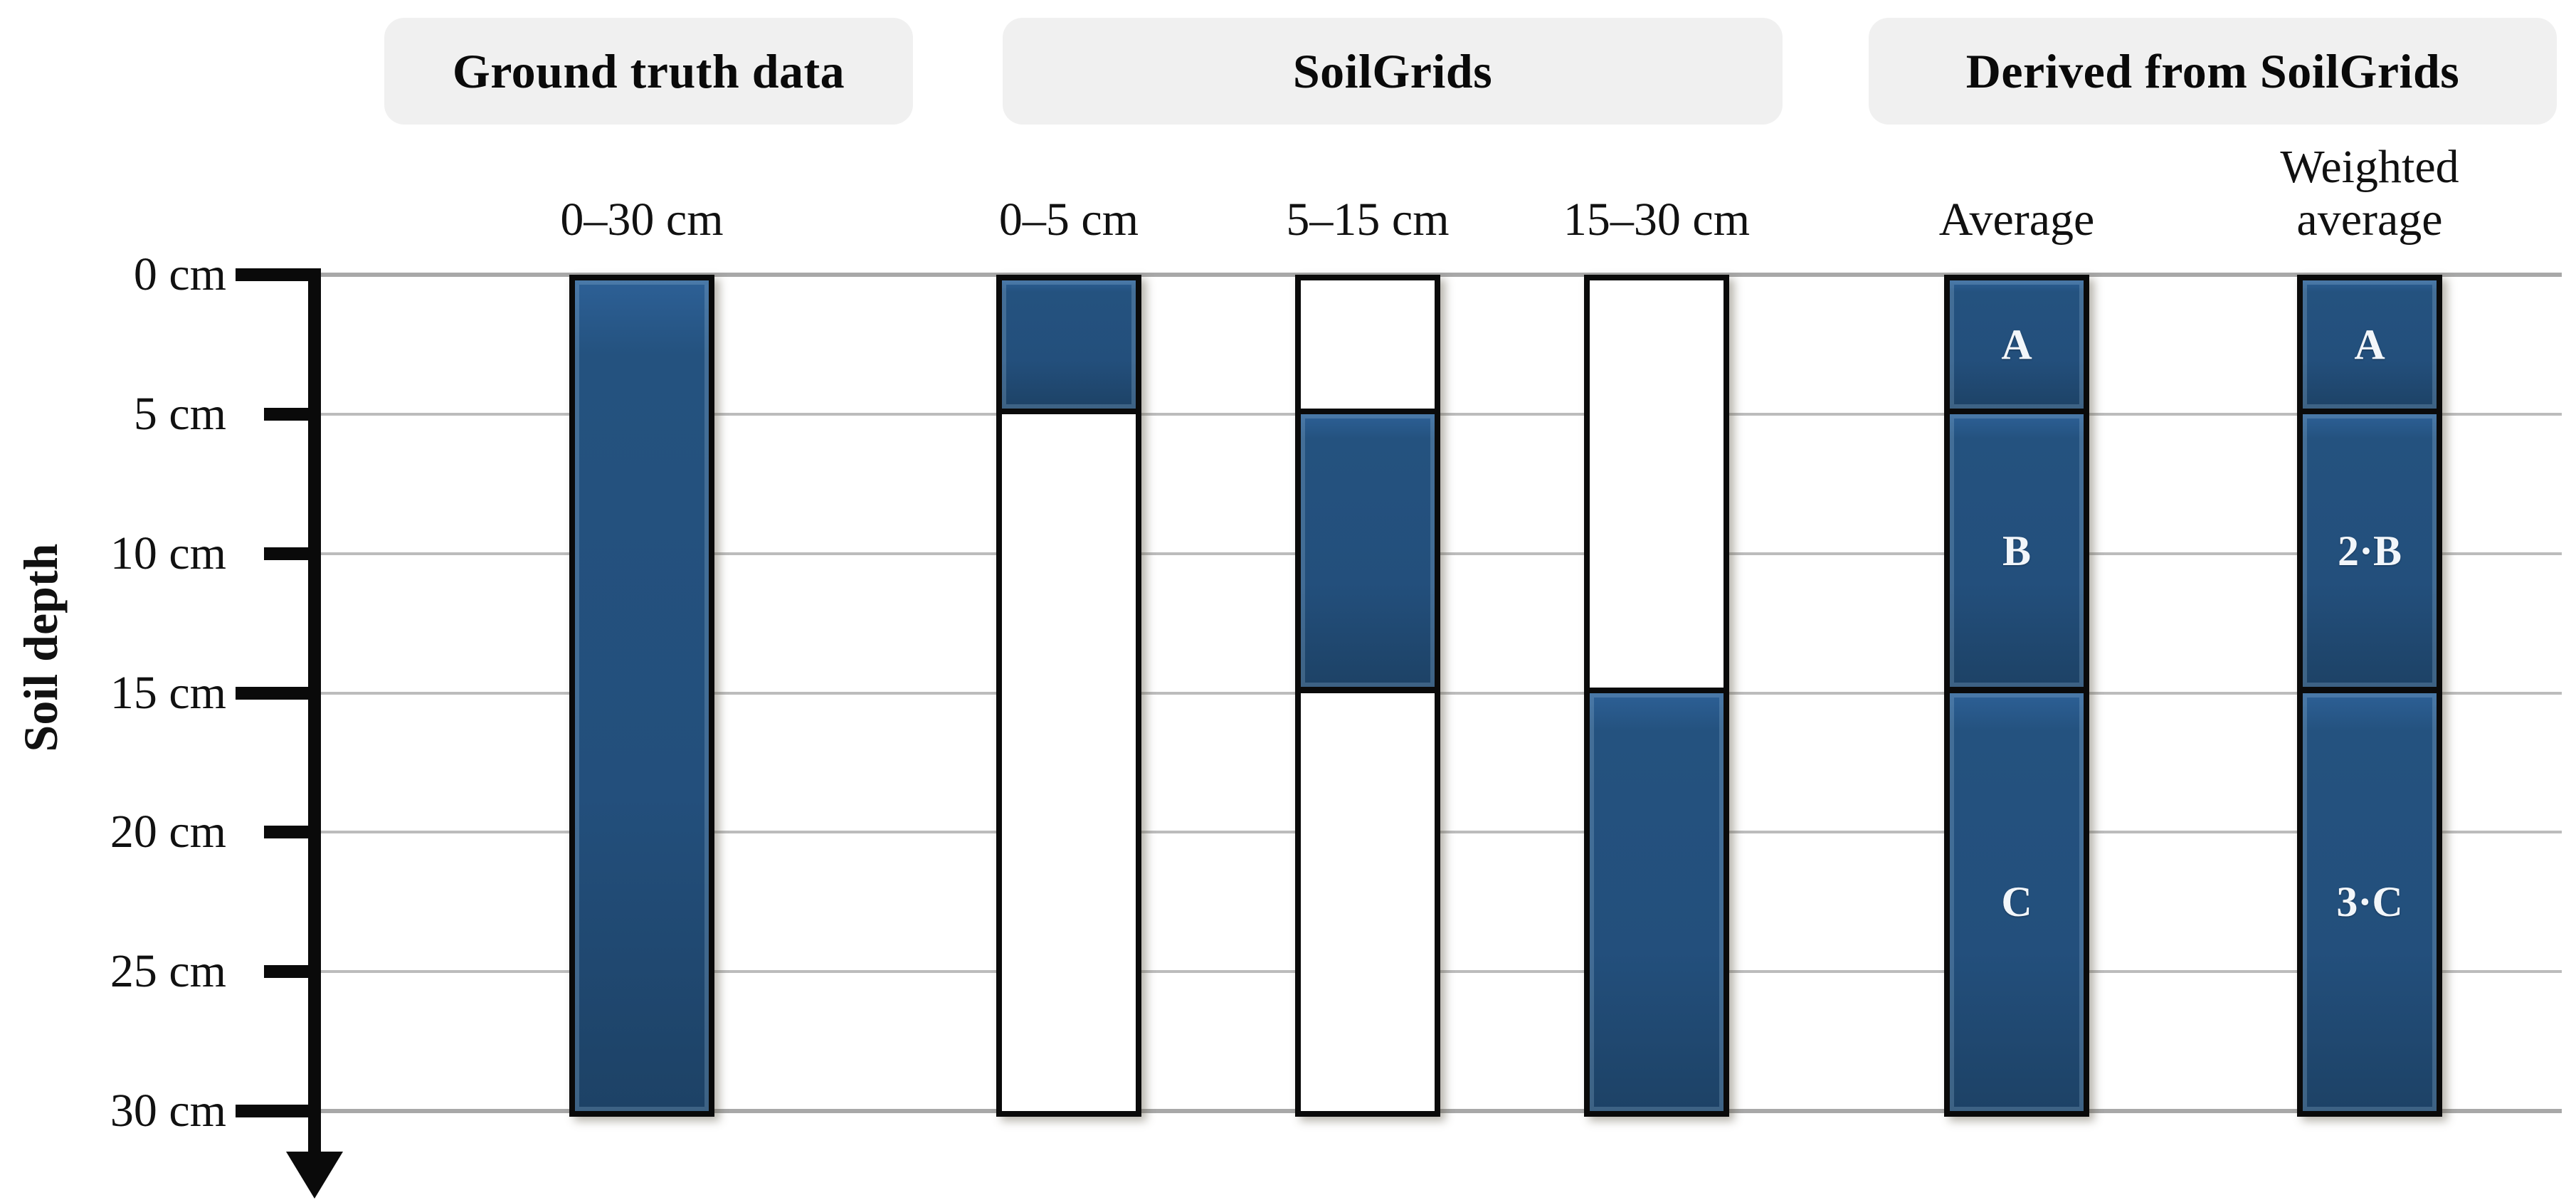  Describe the element at coordinates (2369, 220) in the screenshot. I see `column-label-line: average` at that location.